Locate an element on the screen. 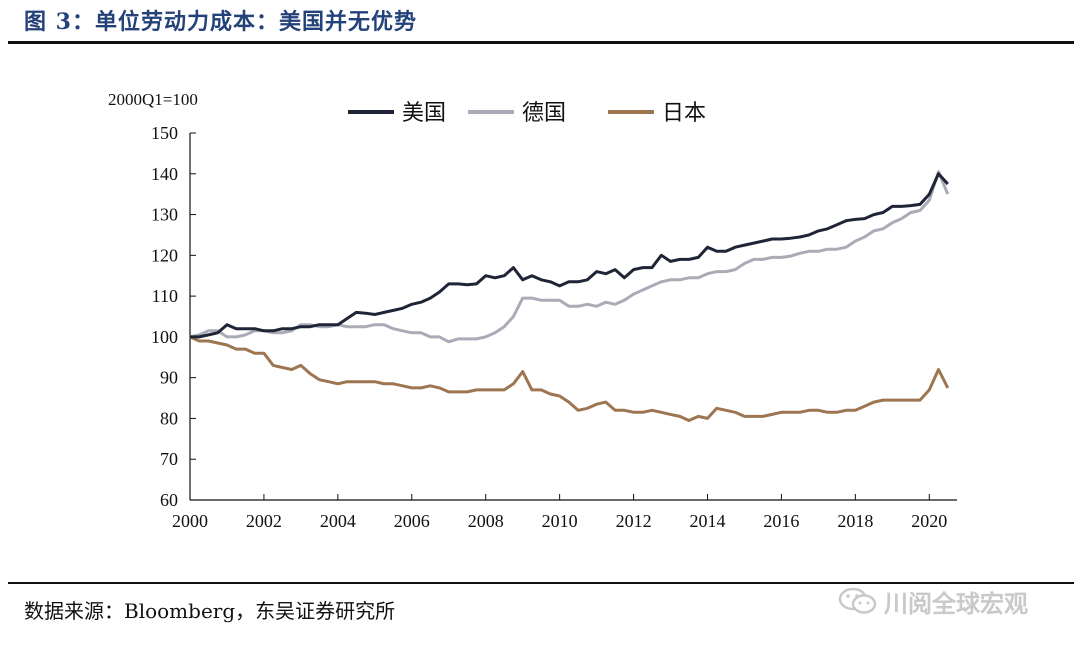 The height and width of the screenshot is (645, 1080). x-tick-label: 2000 is located at coordinates (190, 521).